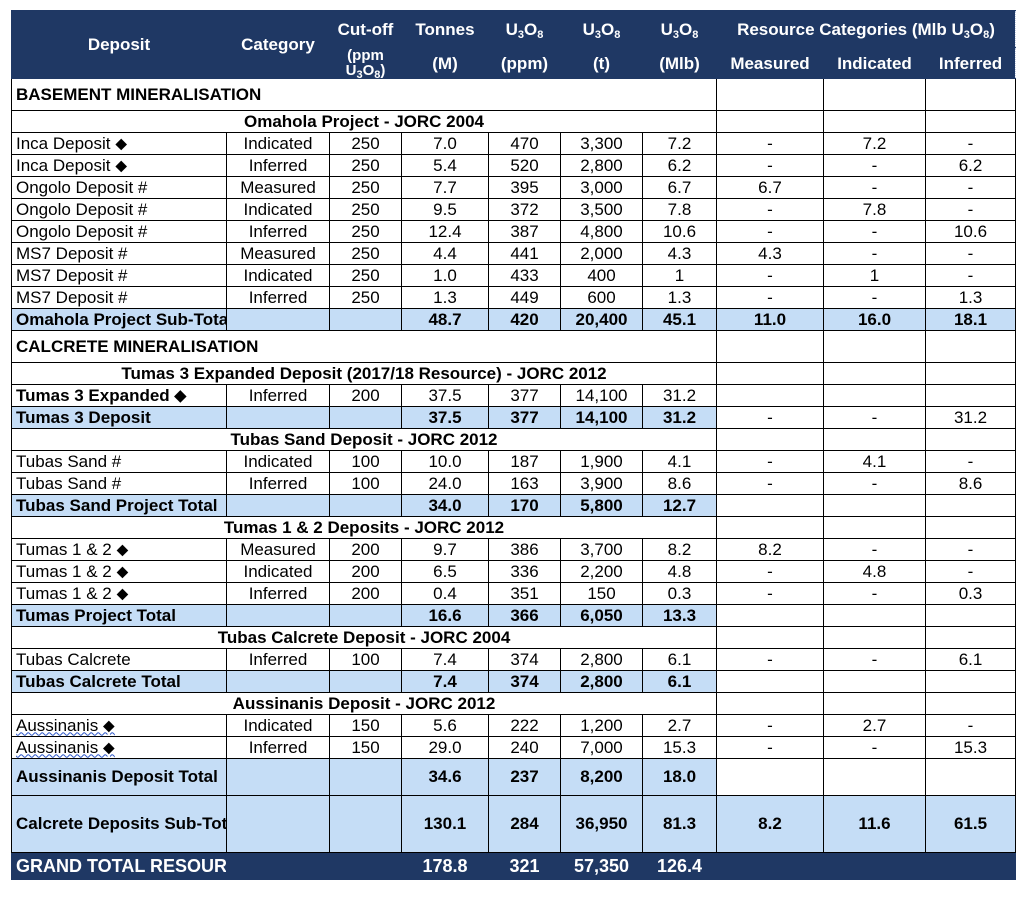 This screenshot has width=1024, height=913. I want to click on indicated-cell: 2.7, so click(874, 725).